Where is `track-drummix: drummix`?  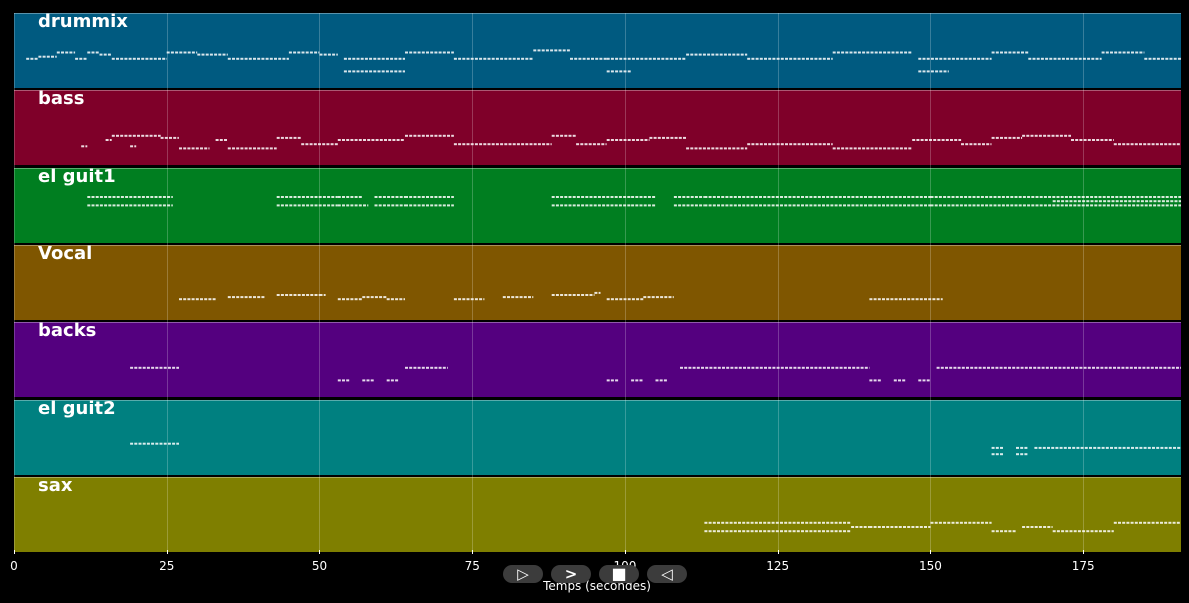 track-drummix: drummix is located at coordinates (597, 49).